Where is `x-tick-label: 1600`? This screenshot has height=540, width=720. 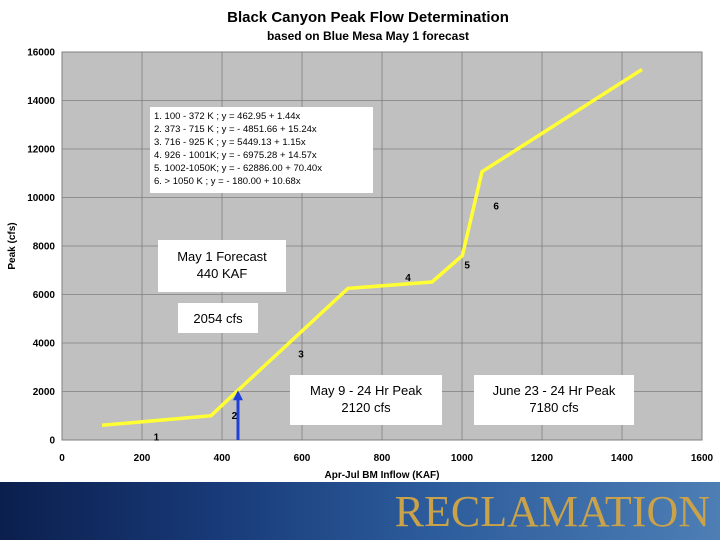 x-tick-label: 1600 is located at coordinates (702, 458).